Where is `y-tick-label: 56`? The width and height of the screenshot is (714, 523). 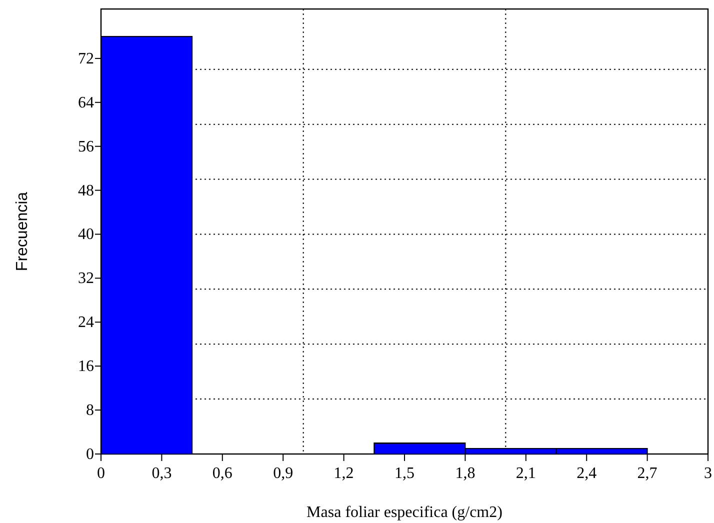
y-tick-label: 56 is located at coordinates (86, 147).